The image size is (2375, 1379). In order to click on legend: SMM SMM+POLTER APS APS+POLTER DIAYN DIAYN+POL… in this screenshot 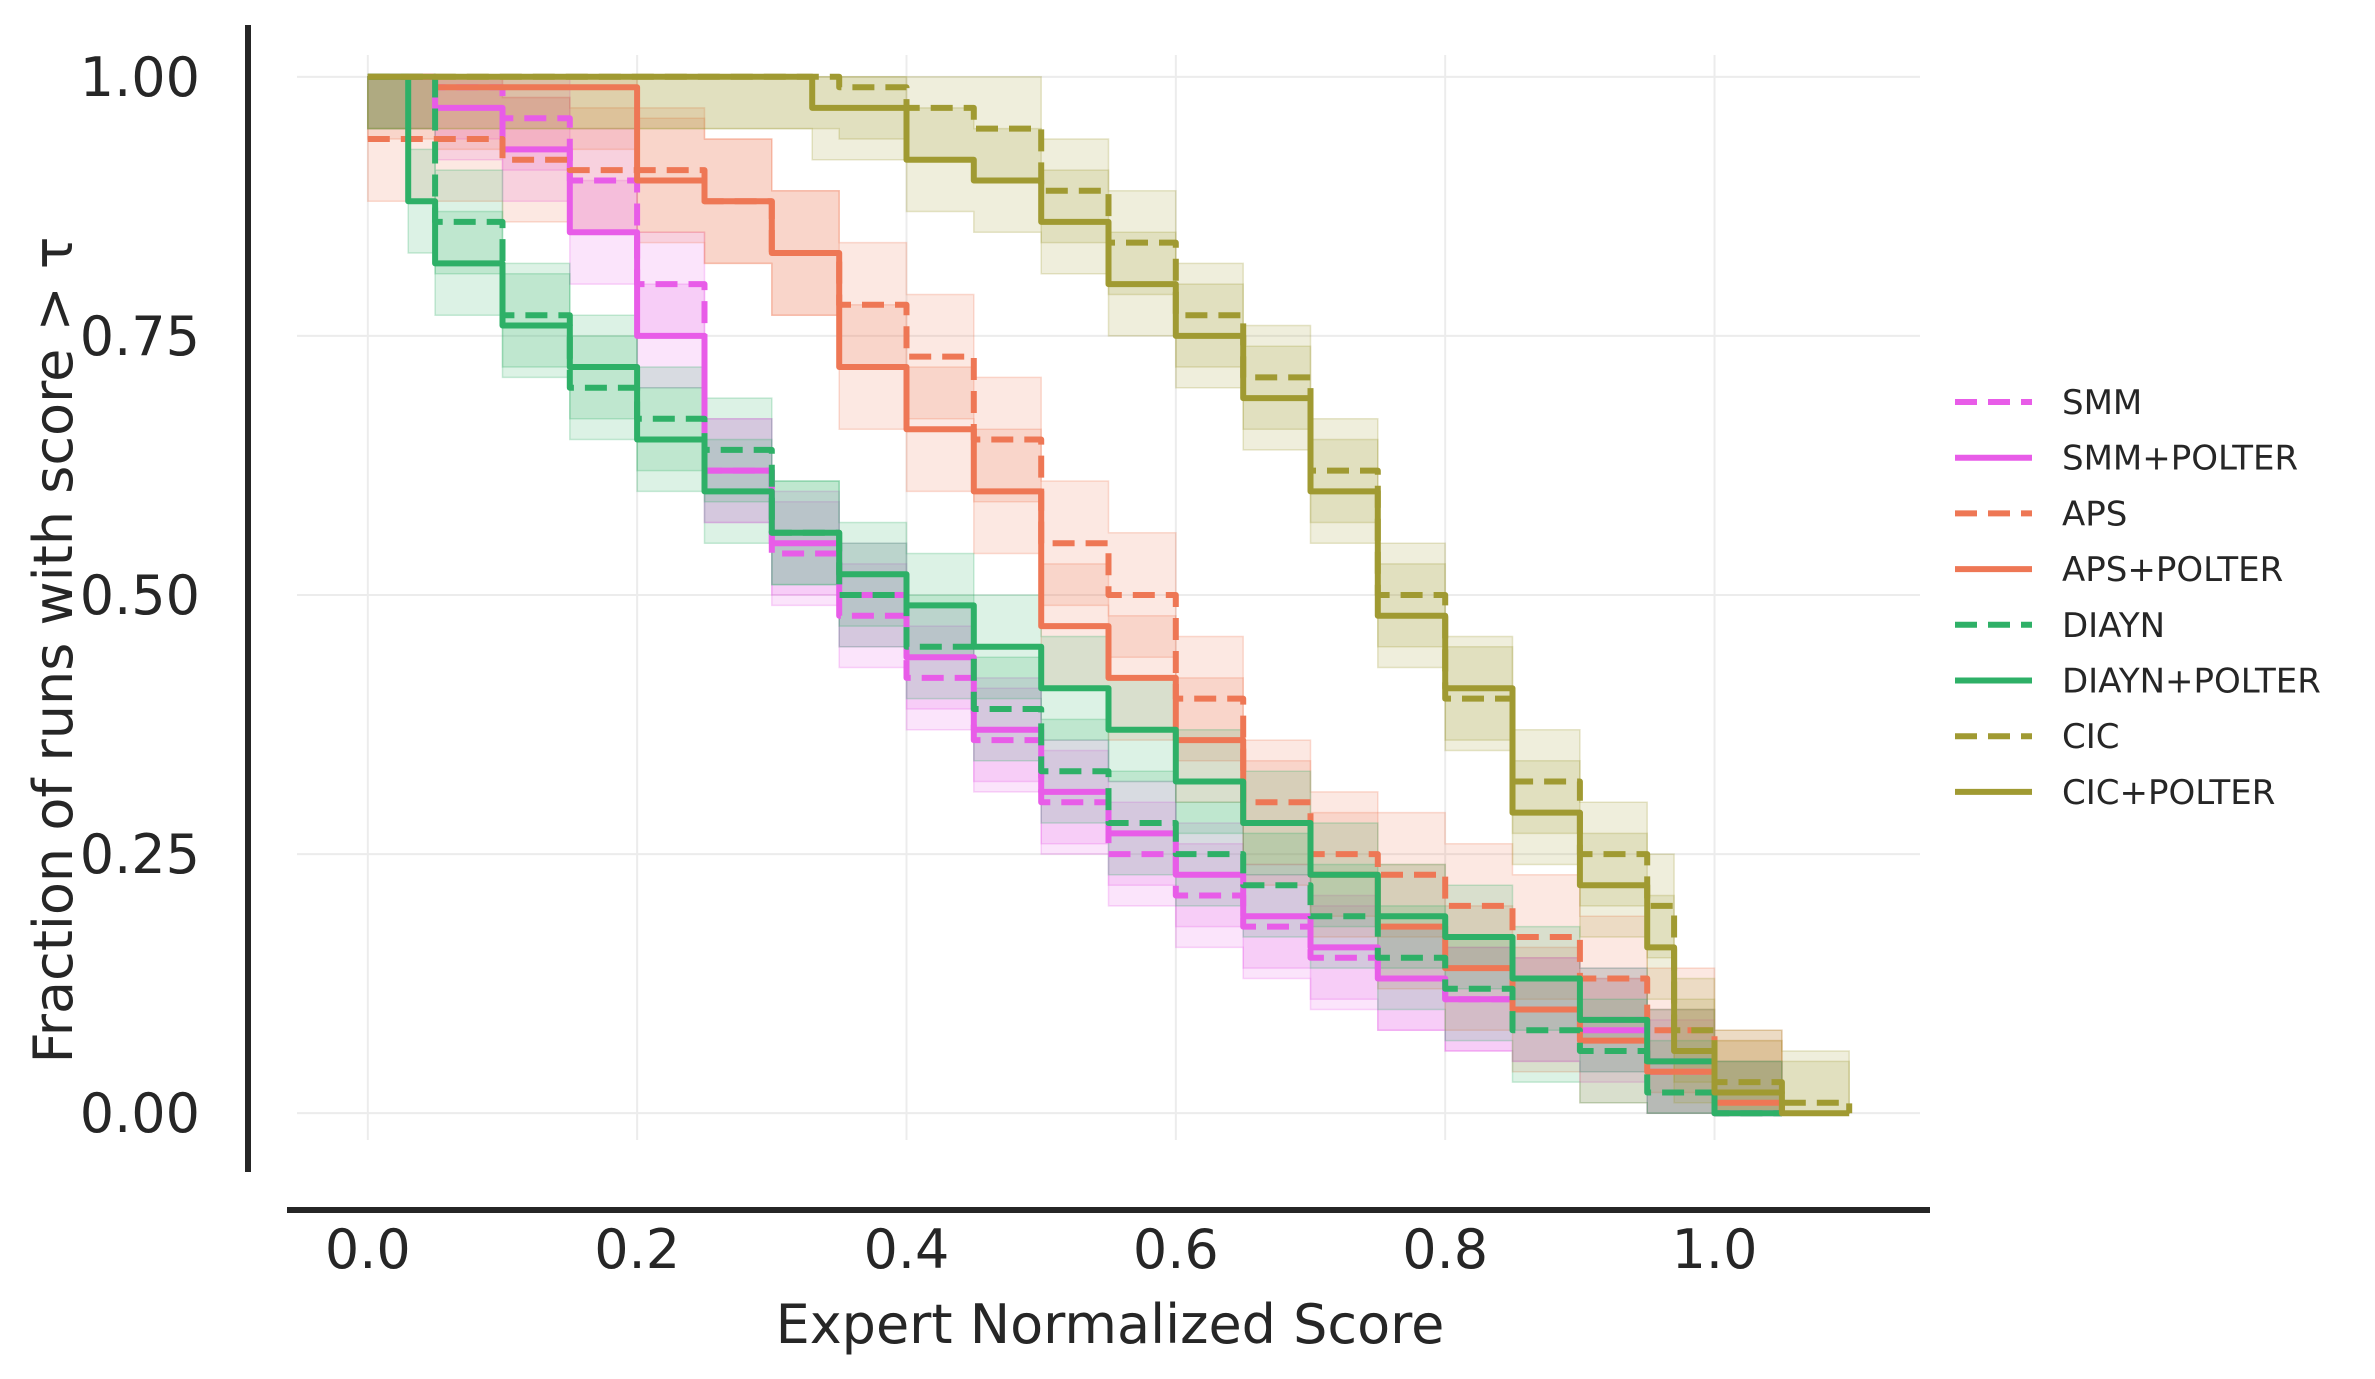, I will do `click(2138, 598)`.